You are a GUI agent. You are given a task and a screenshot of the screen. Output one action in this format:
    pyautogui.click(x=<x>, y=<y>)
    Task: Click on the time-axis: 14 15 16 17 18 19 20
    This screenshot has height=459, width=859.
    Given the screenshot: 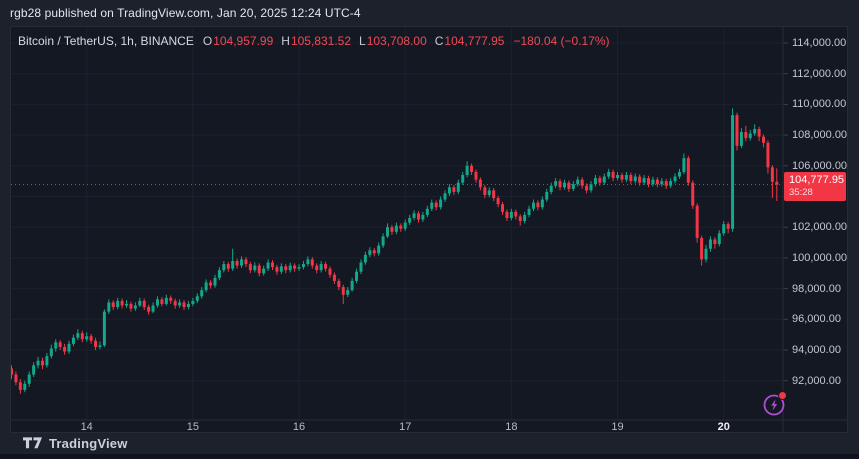 What is the action you would take?
    pyautogui.click(x=397, y=427)
    